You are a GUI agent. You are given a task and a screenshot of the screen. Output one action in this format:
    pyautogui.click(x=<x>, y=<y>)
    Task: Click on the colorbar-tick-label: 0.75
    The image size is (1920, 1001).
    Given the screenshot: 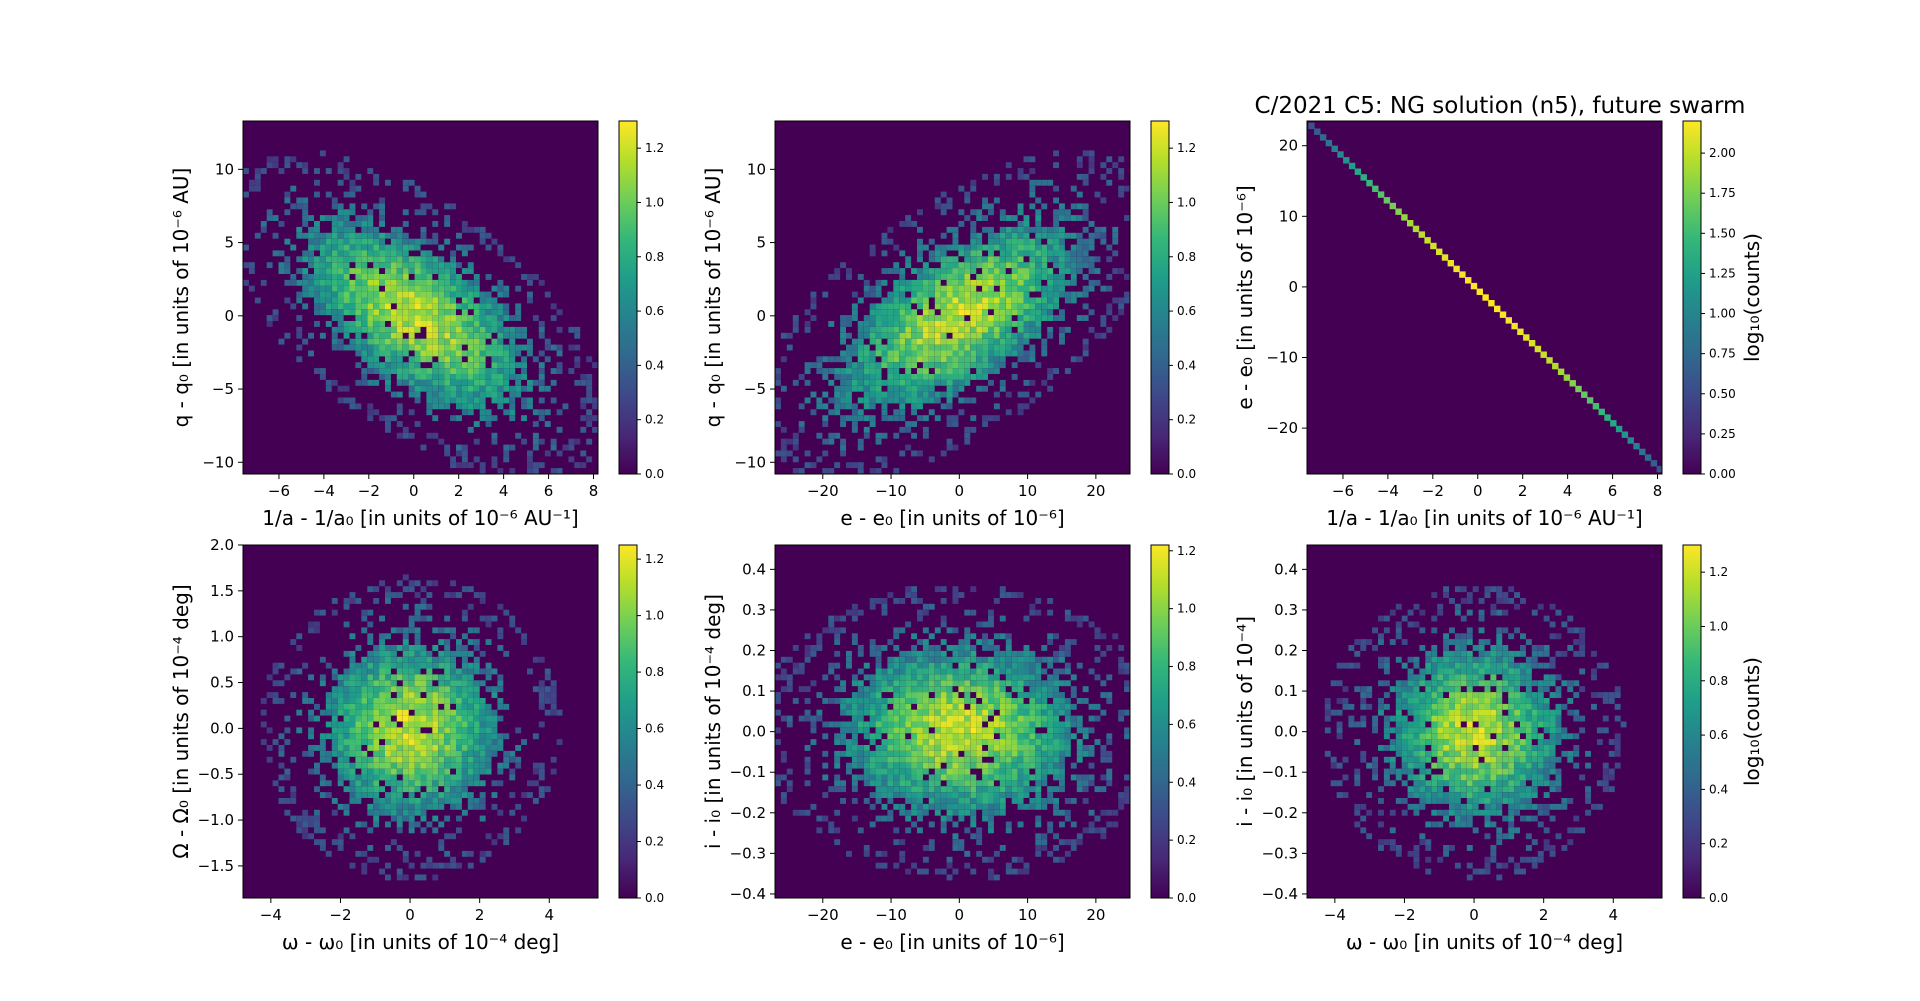 What is the action you would take?
    pyautogui.click(x=1722, y=354)
    